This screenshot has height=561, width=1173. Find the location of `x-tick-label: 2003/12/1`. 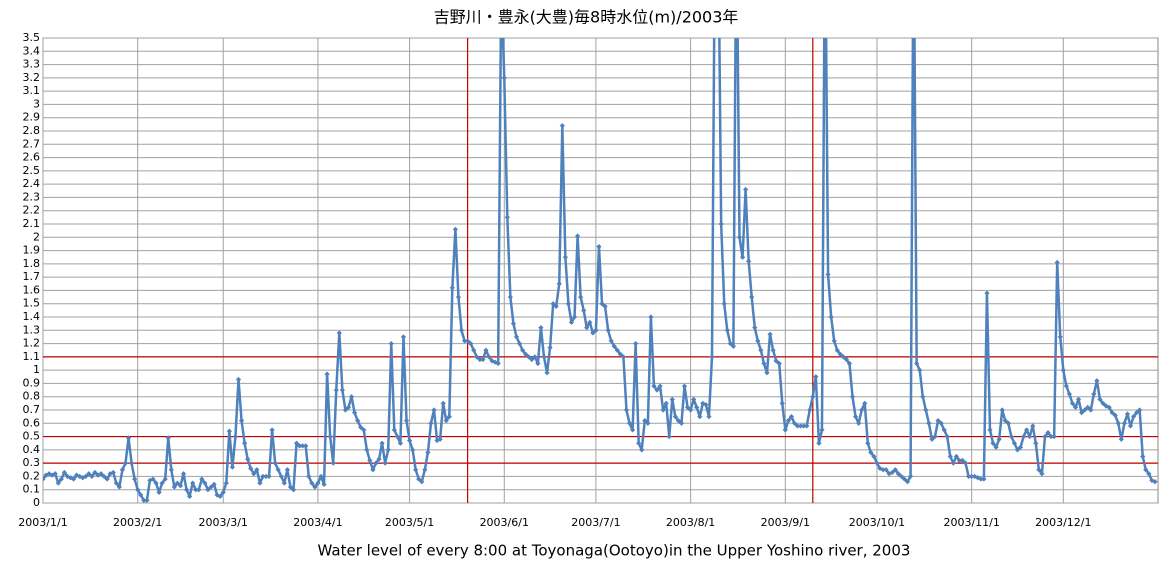

x-tick-label: 2003/12/1 is located at coordinates (1063, 522).